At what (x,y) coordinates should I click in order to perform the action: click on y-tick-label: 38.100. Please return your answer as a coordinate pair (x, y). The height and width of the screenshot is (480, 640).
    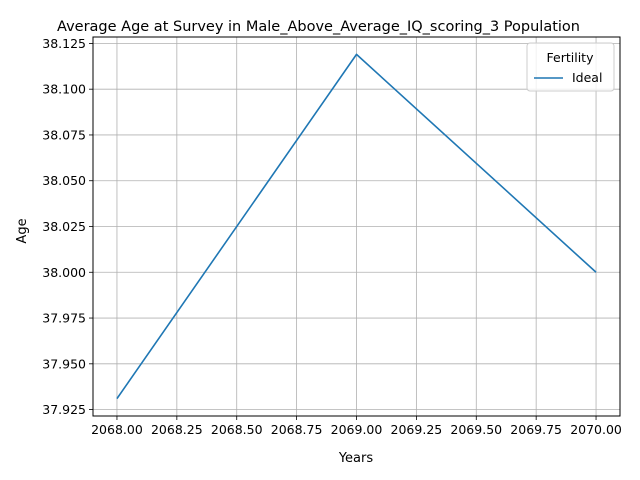
    Looking at the image, I should click on (64, 89).